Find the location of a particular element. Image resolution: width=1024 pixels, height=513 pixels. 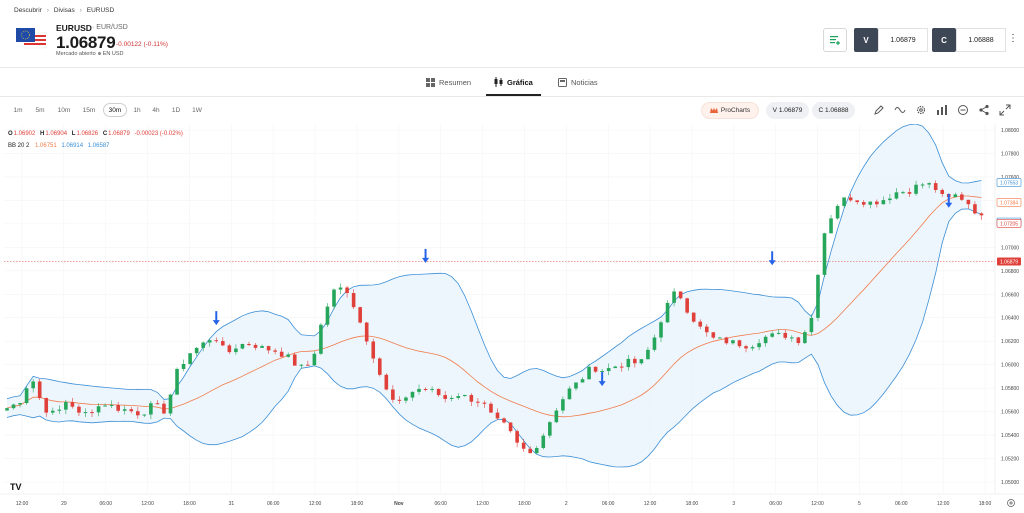

chart-type-icon is located at coordinates (942, 110).